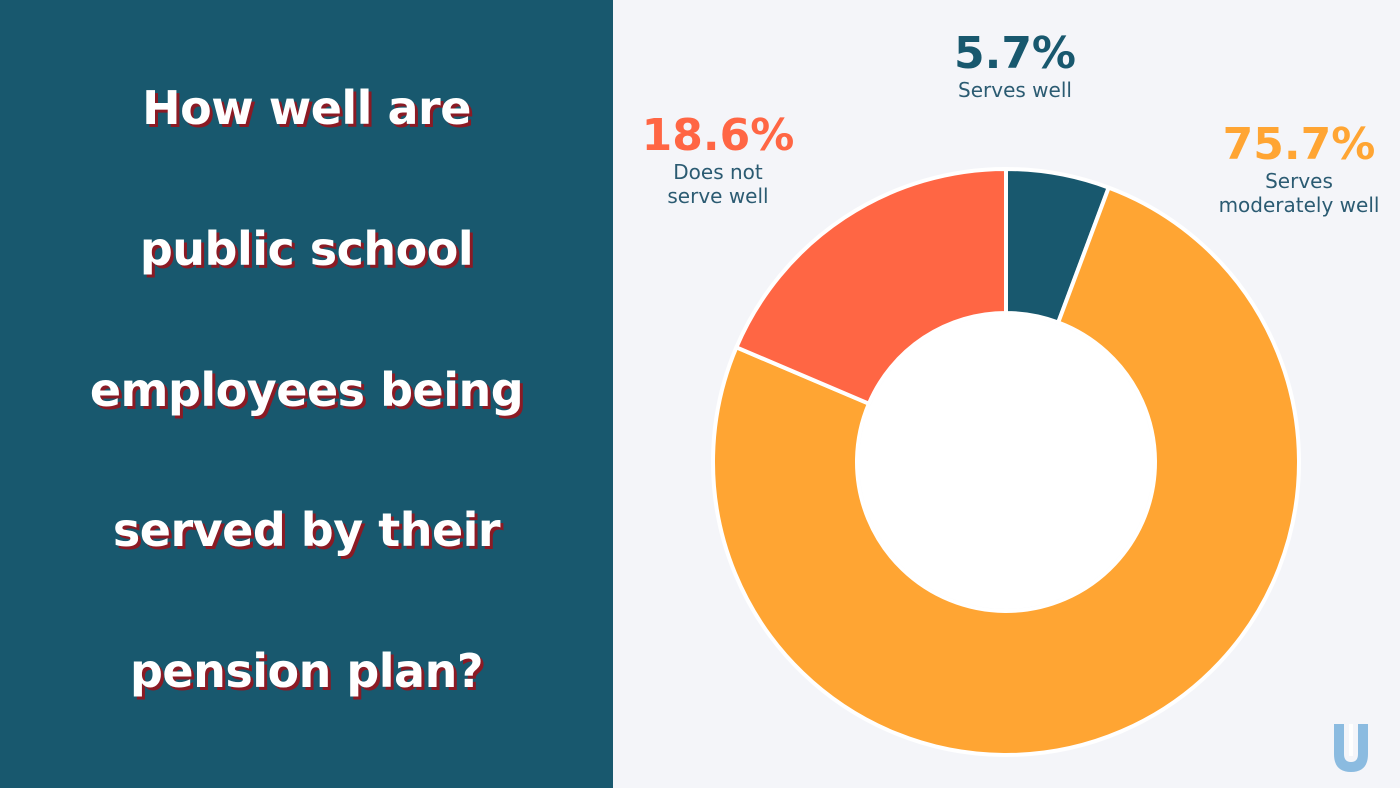  I want to click on pct-serves-well: 5.7%, so click(1015, 53).